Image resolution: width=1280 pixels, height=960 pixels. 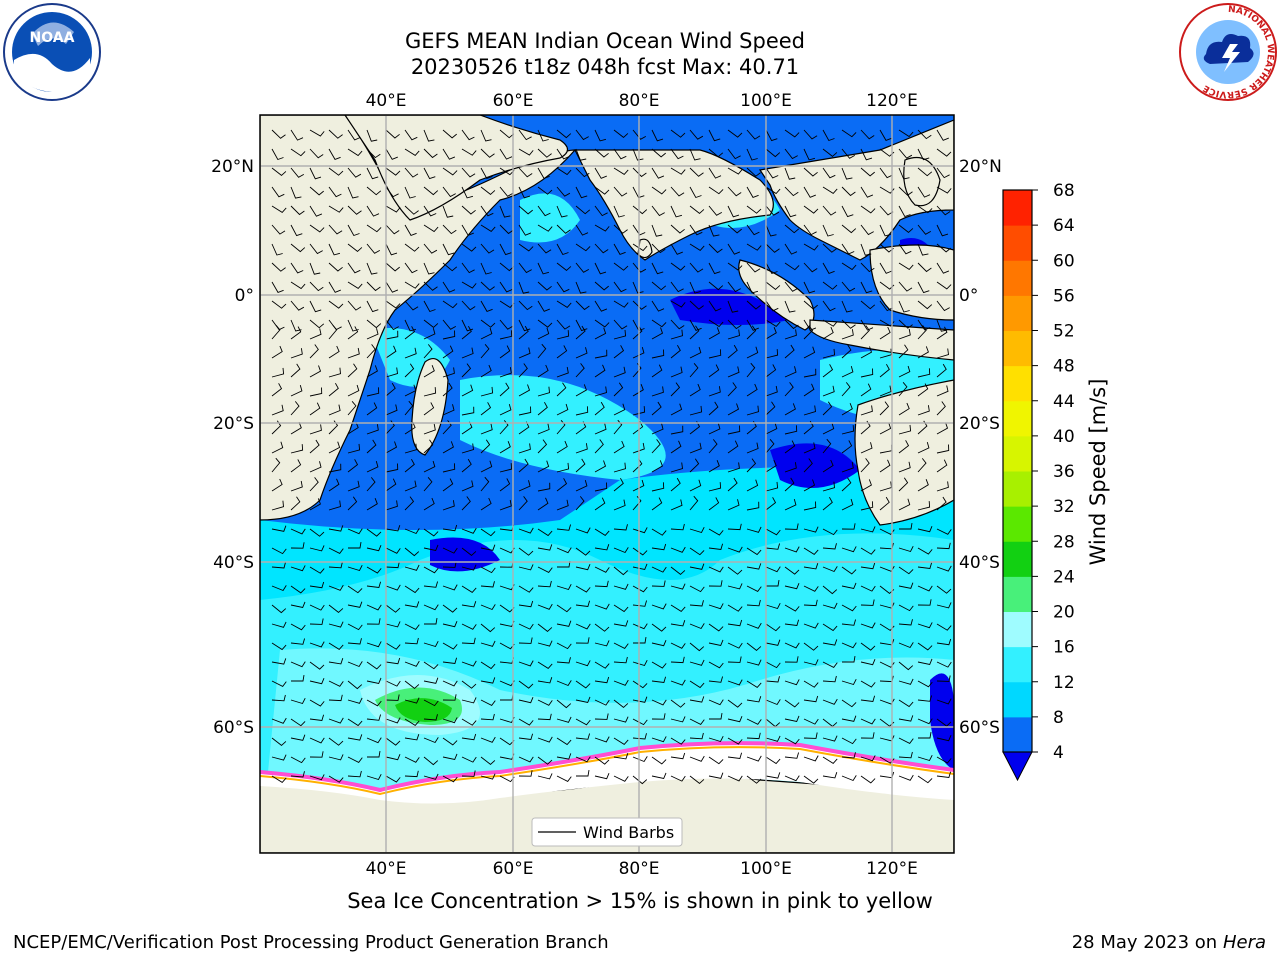 I want to click on map-title: GEFS MEAN Indian Ocean Wind Speed, so click(x=605, y=41).